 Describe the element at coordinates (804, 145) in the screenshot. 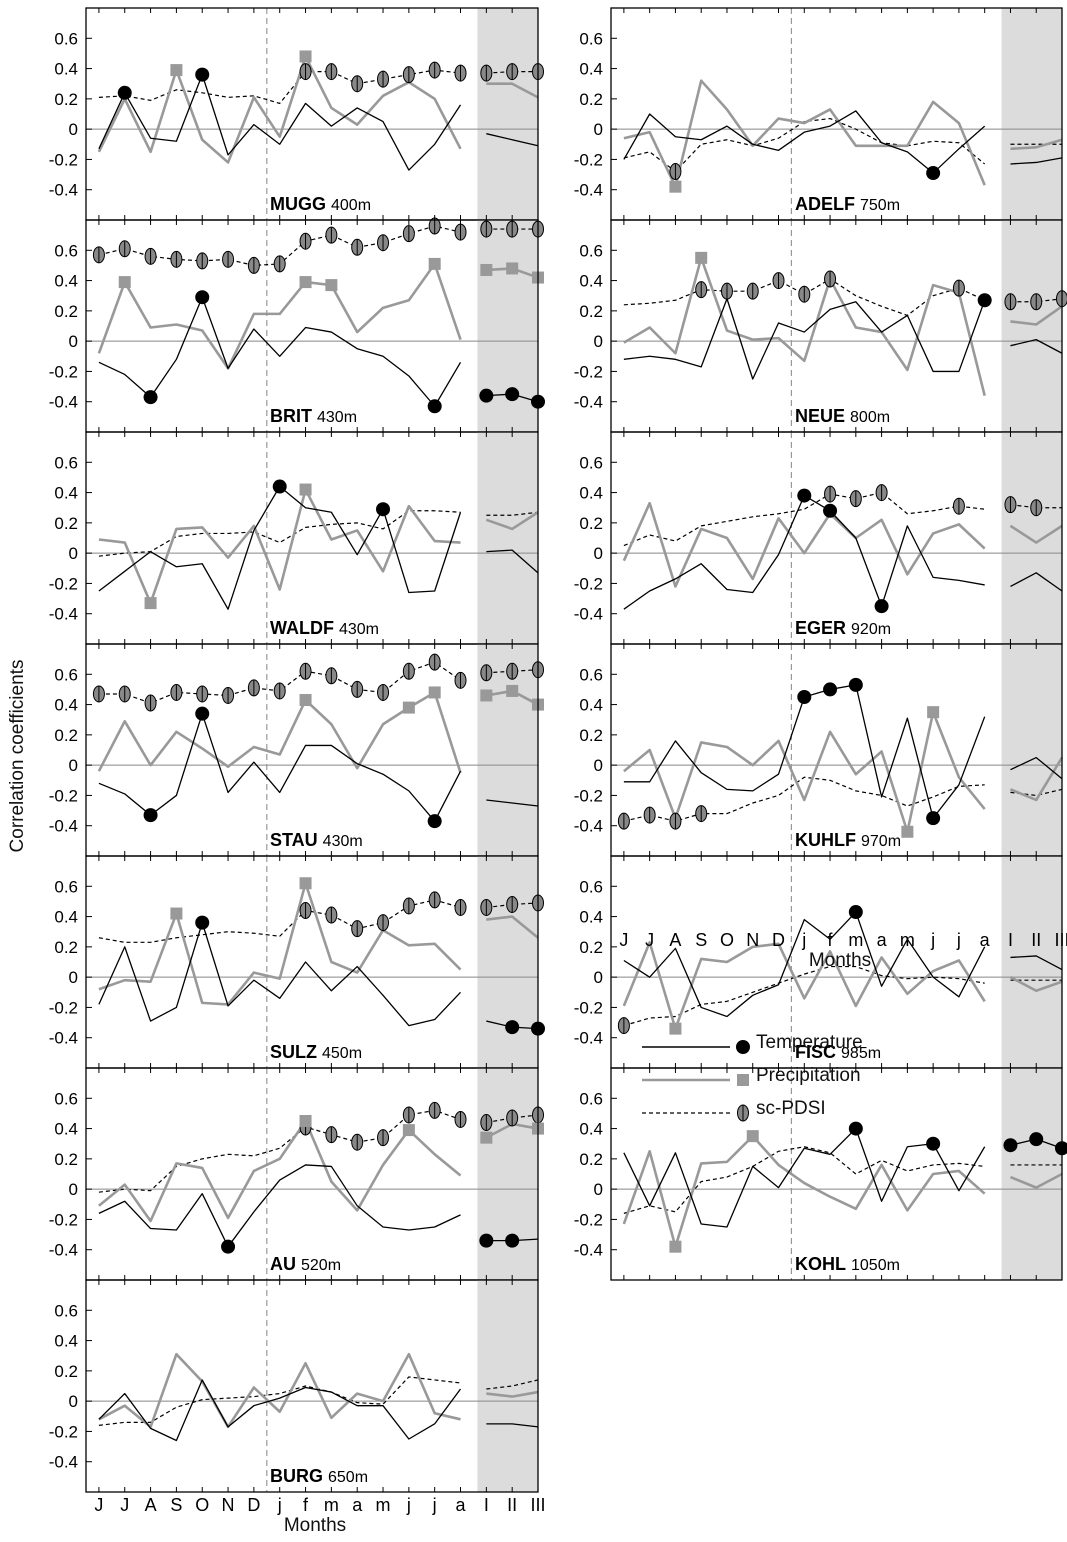

I see `series-scpdsi-line` at that location.